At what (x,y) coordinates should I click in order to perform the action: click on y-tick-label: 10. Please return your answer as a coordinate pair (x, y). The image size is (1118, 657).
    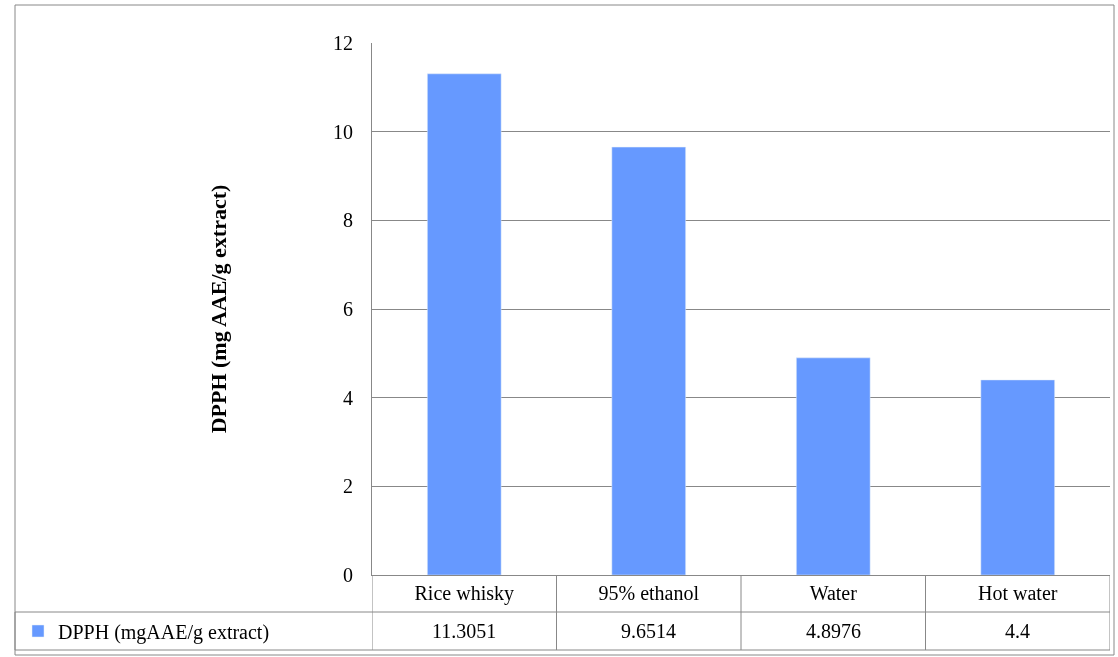
    Looking at the image, I should click on (343, 131).